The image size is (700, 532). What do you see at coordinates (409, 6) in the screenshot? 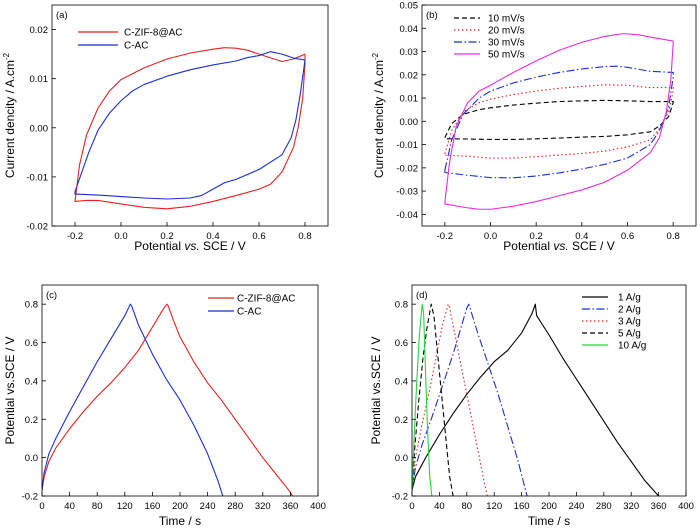
I see `y-tick-label: 0.05` at bounding box center [409, 6].